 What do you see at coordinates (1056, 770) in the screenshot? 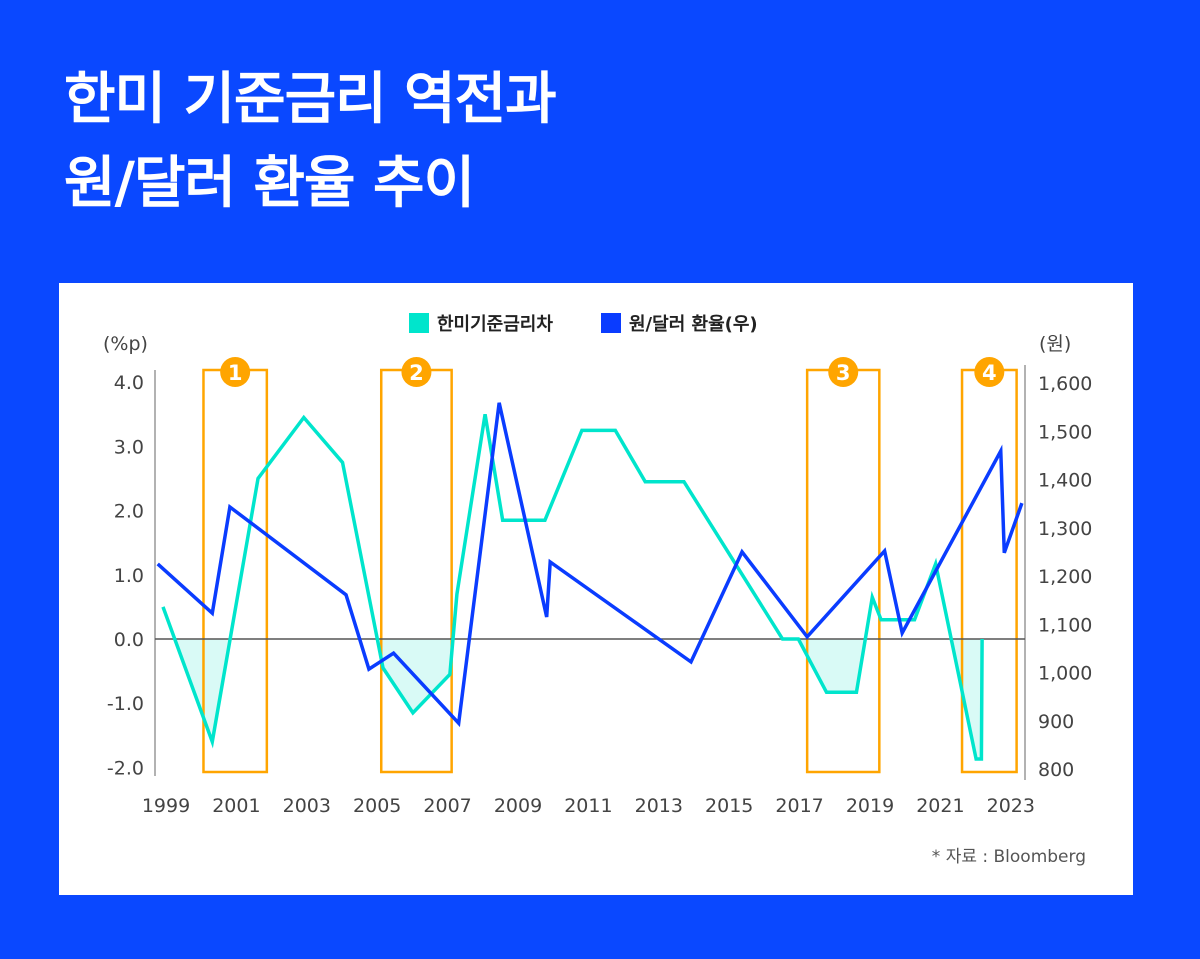
I see `right-tick-label: 800` at bounding box center [1056, 770].